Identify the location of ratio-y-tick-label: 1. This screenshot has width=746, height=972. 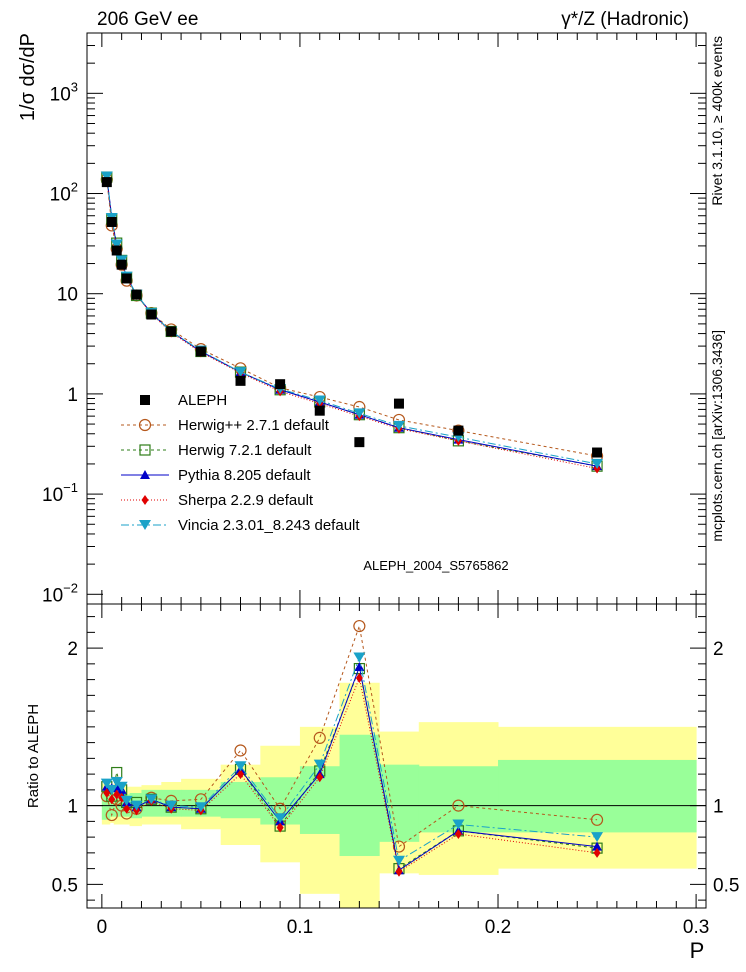
(72, 807).